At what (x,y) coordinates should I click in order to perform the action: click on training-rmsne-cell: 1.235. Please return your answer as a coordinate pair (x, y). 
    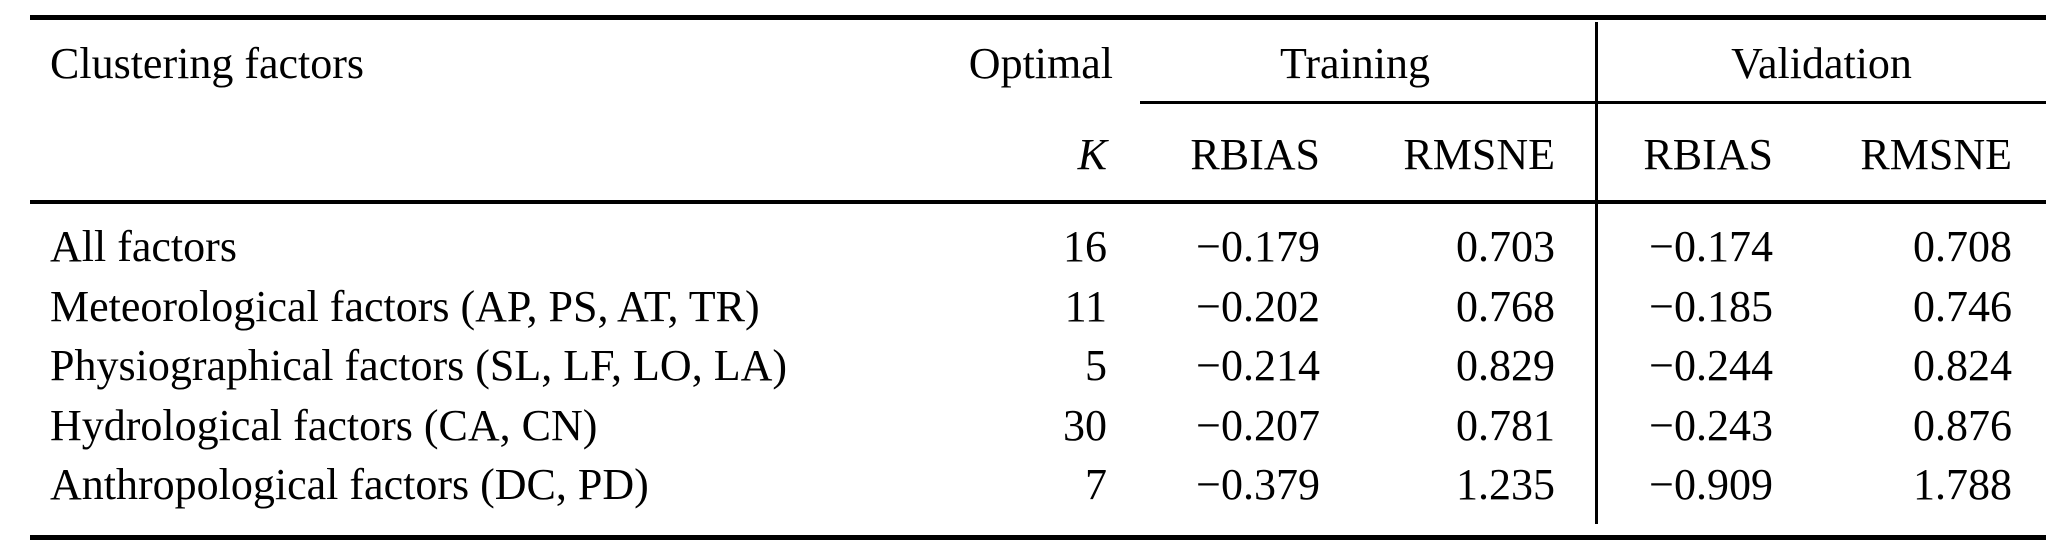
    Looking at the image, I should click on (1505, 484).